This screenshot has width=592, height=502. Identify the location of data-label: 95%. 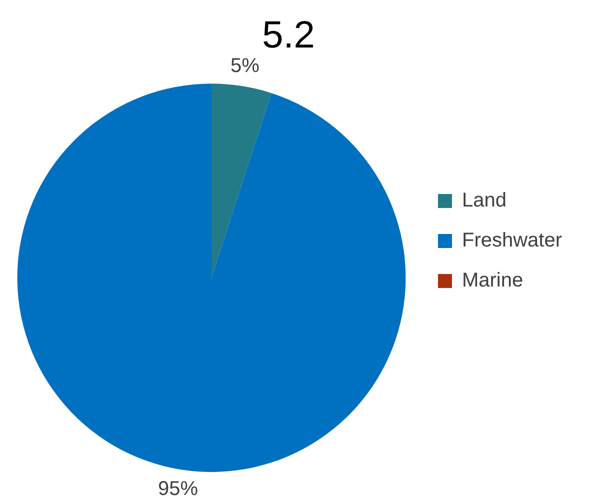
(178, 489).